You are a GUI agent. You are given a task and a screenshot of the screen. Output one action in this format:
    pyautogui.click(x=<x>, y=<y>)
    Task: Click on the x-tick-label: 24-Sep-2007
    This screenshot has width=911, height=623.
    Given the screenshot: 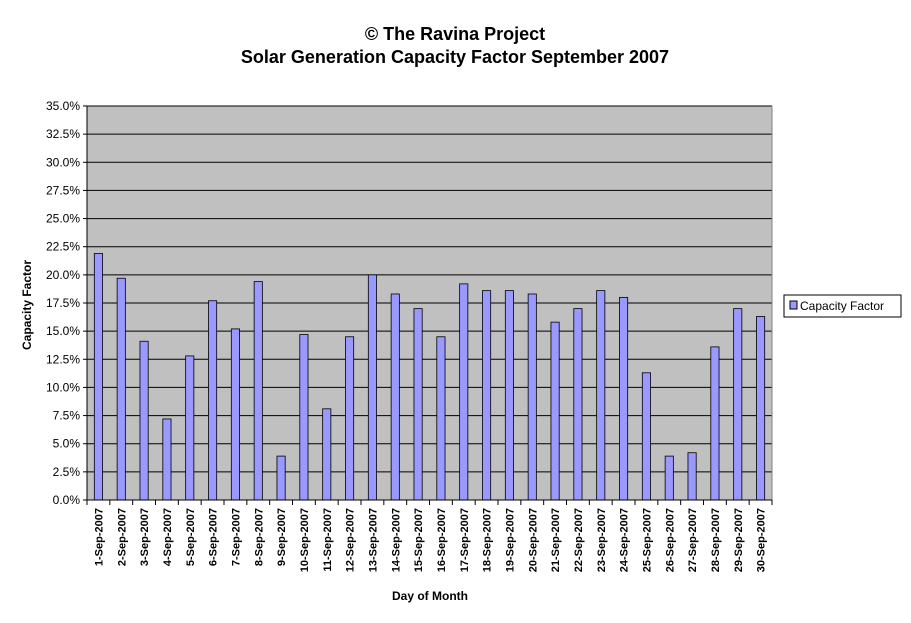 What is the action you would take?
    pyautogui.click(x=625, y=540)
    